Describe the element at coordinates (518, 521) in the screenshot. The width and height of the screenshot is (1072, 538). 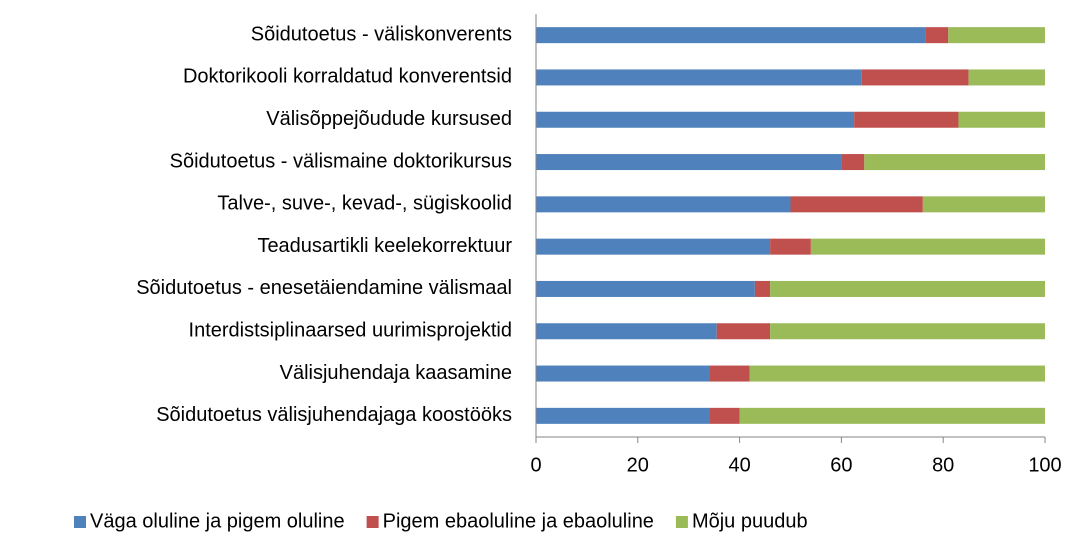
I see `legend-label: Pigem ebaoluline ja ebaoluline` at that location.